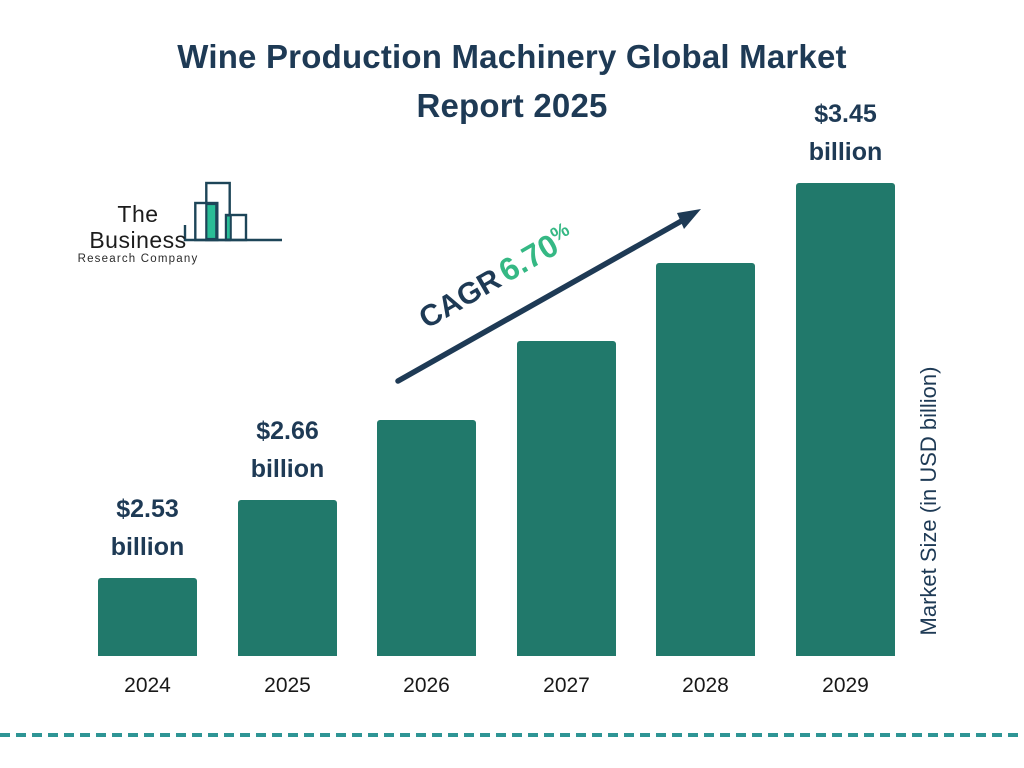  Describe the element at coordinates (845, 114) in the screenshot. I see `bar-value-line1: $3.45` at that location.